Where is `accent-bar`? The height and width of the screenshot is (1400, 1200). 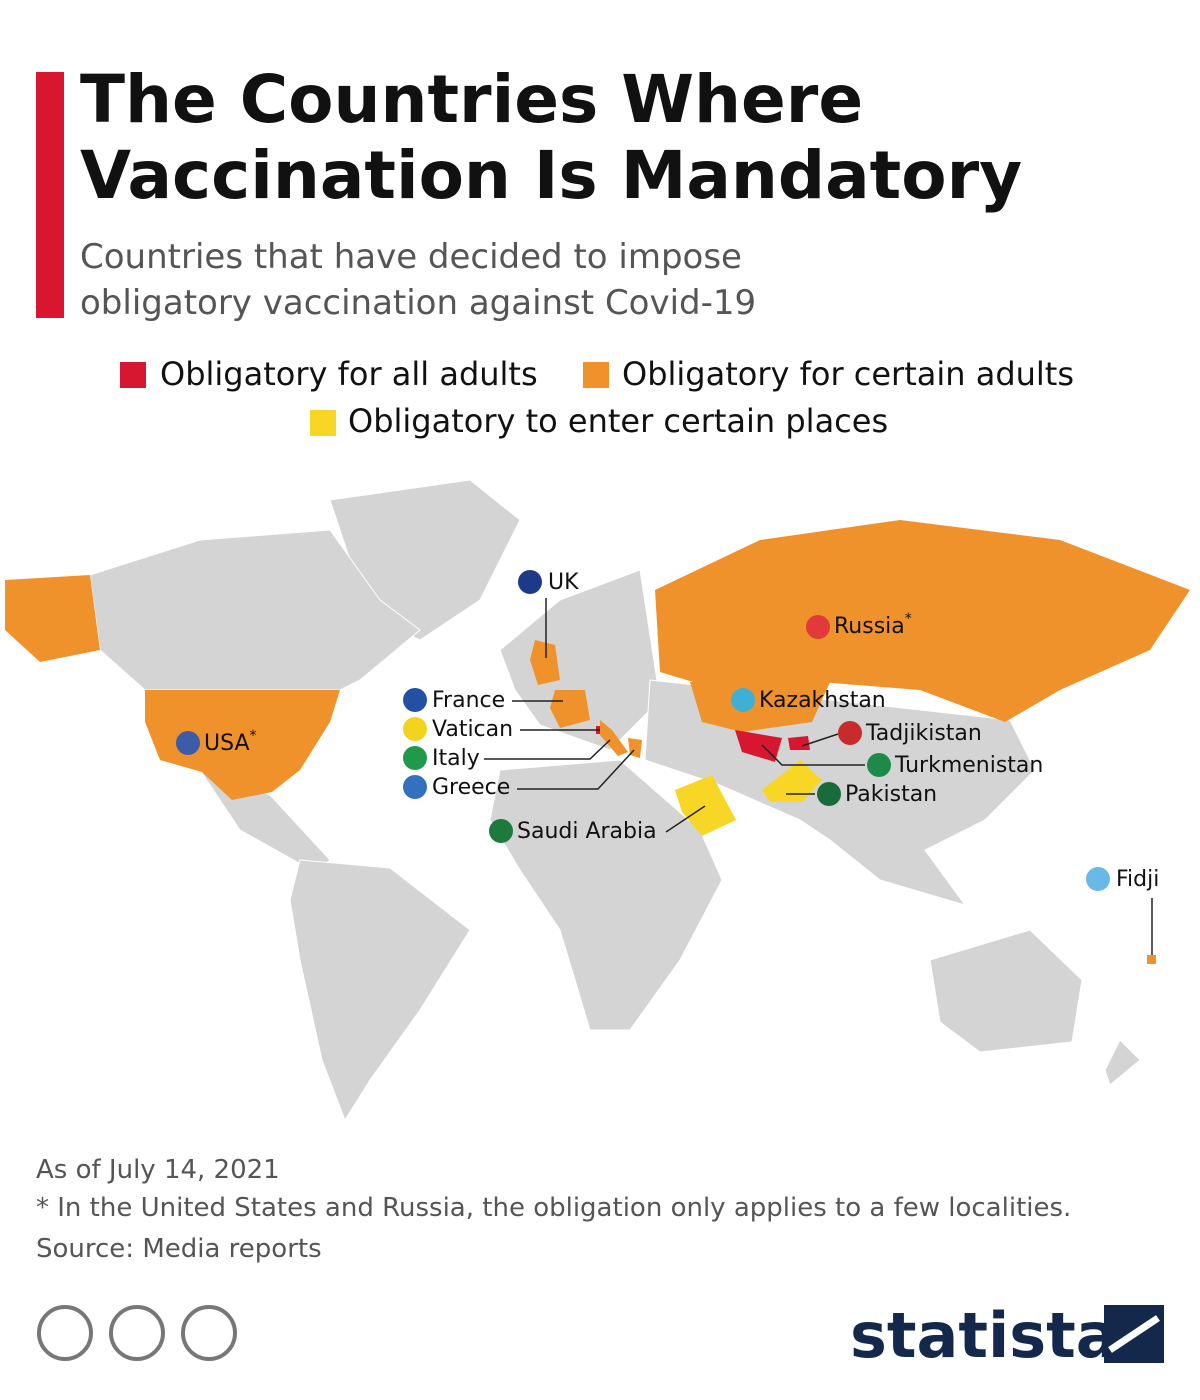
accent-bar is located at coordinates (50, 195).